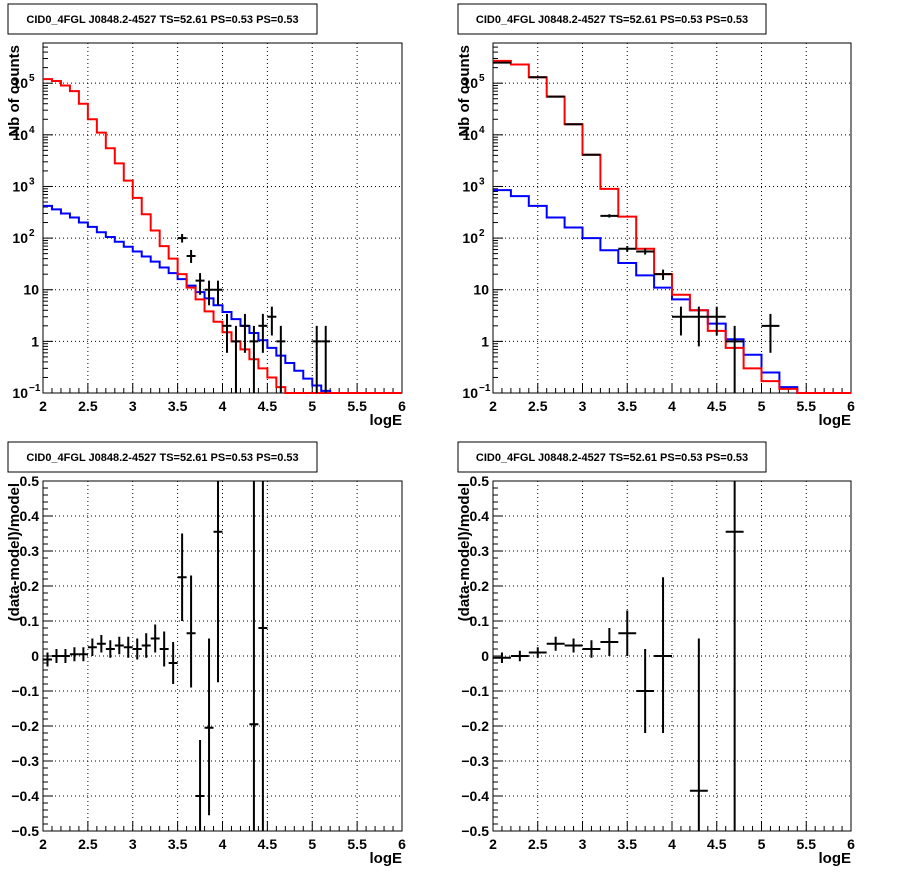 The height and width of the screenshot is (875, 898). Describe the element at coordinates (25, 796) in the screenshot. I see `y-tick-label: −0.4` at that location.